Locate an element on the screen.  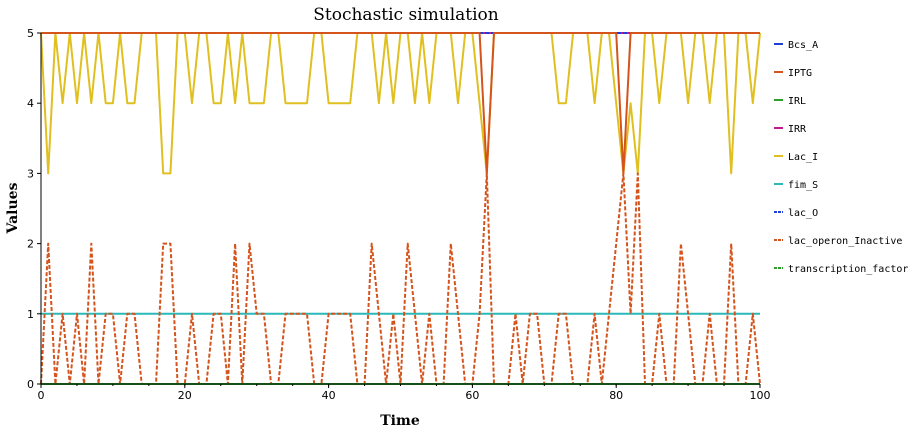
x-axis-ticks: 0 20 40 60 80 100 is located at coordinates (404, 393).